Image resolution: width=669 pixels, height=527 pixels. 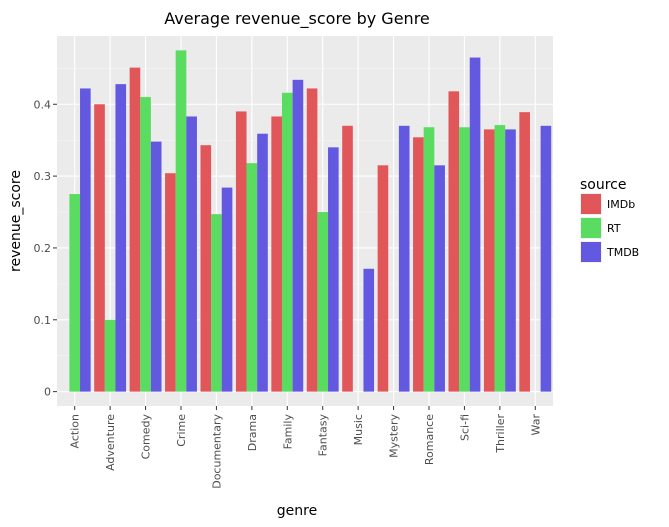 I want to click on x-tick-label: Action, so click(x=75, y=431).